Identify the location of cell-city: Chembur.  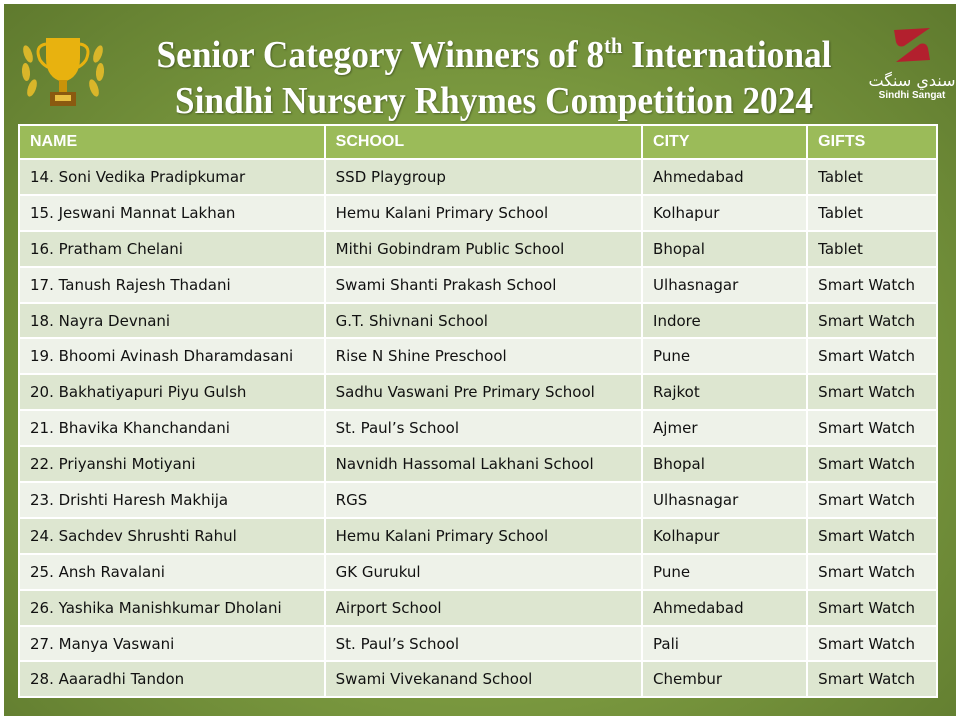
(725, 679).